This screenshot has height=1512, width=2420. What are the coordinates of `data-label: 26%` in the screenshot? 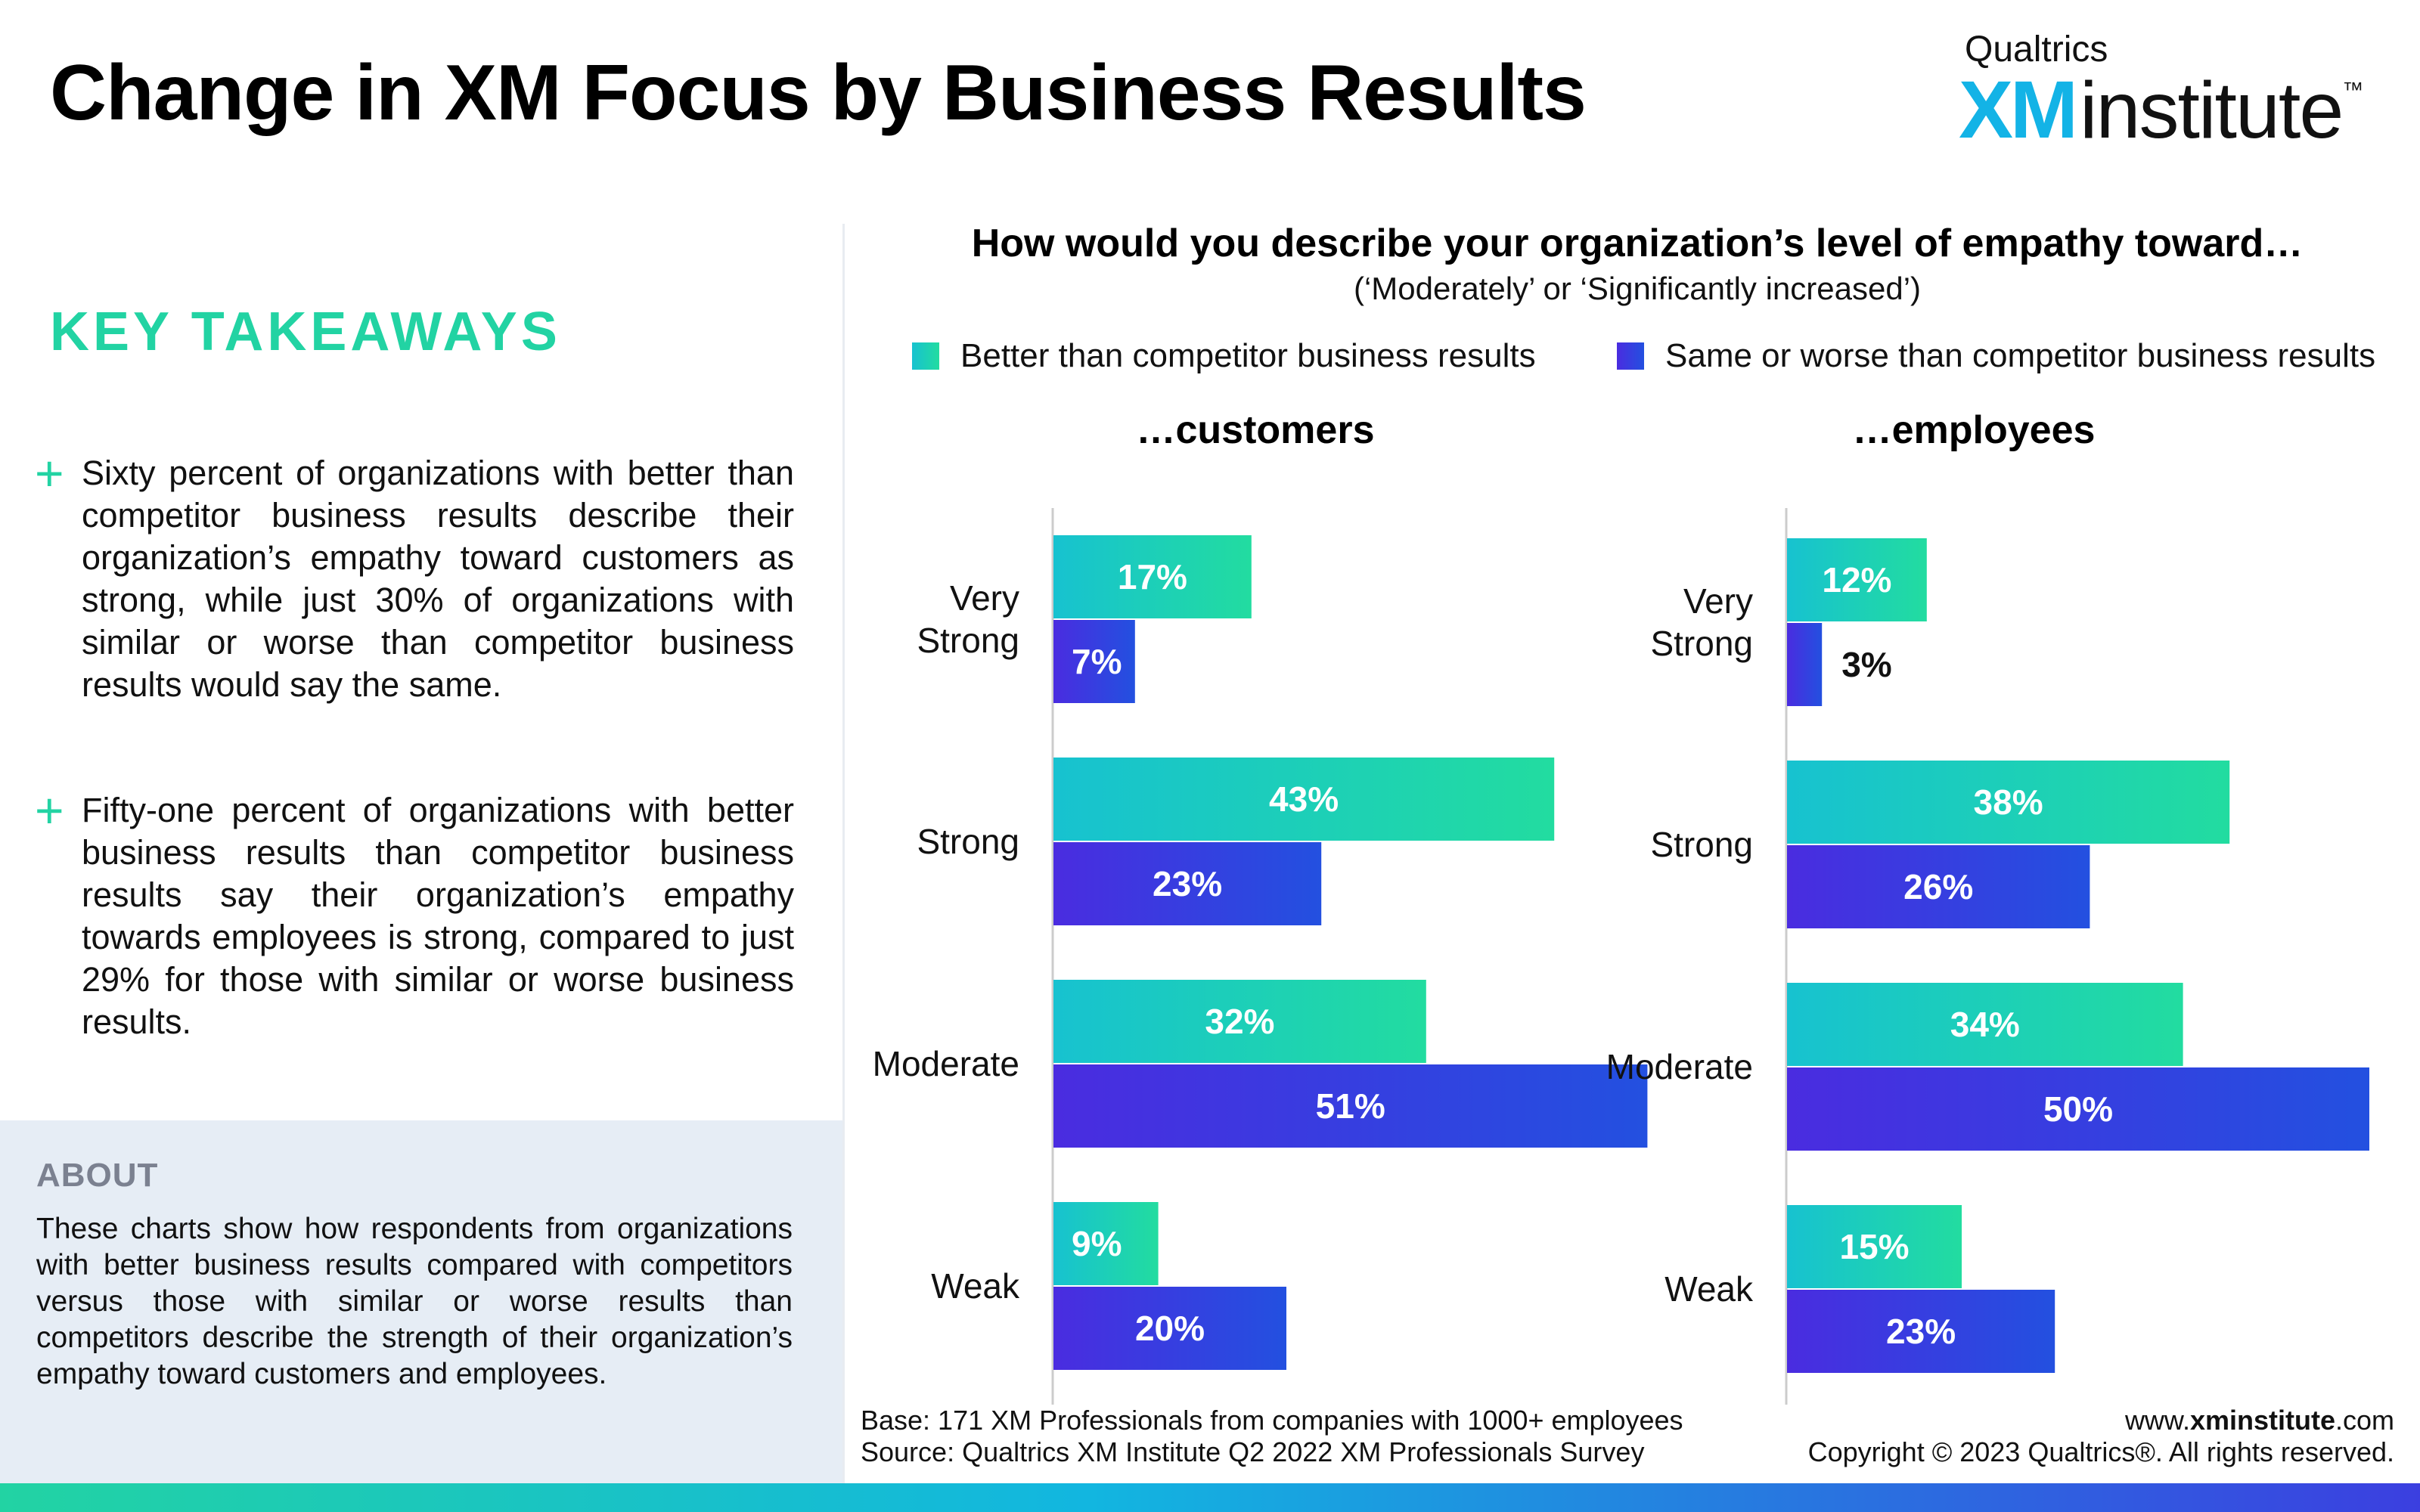 It's located at (1938, 887).